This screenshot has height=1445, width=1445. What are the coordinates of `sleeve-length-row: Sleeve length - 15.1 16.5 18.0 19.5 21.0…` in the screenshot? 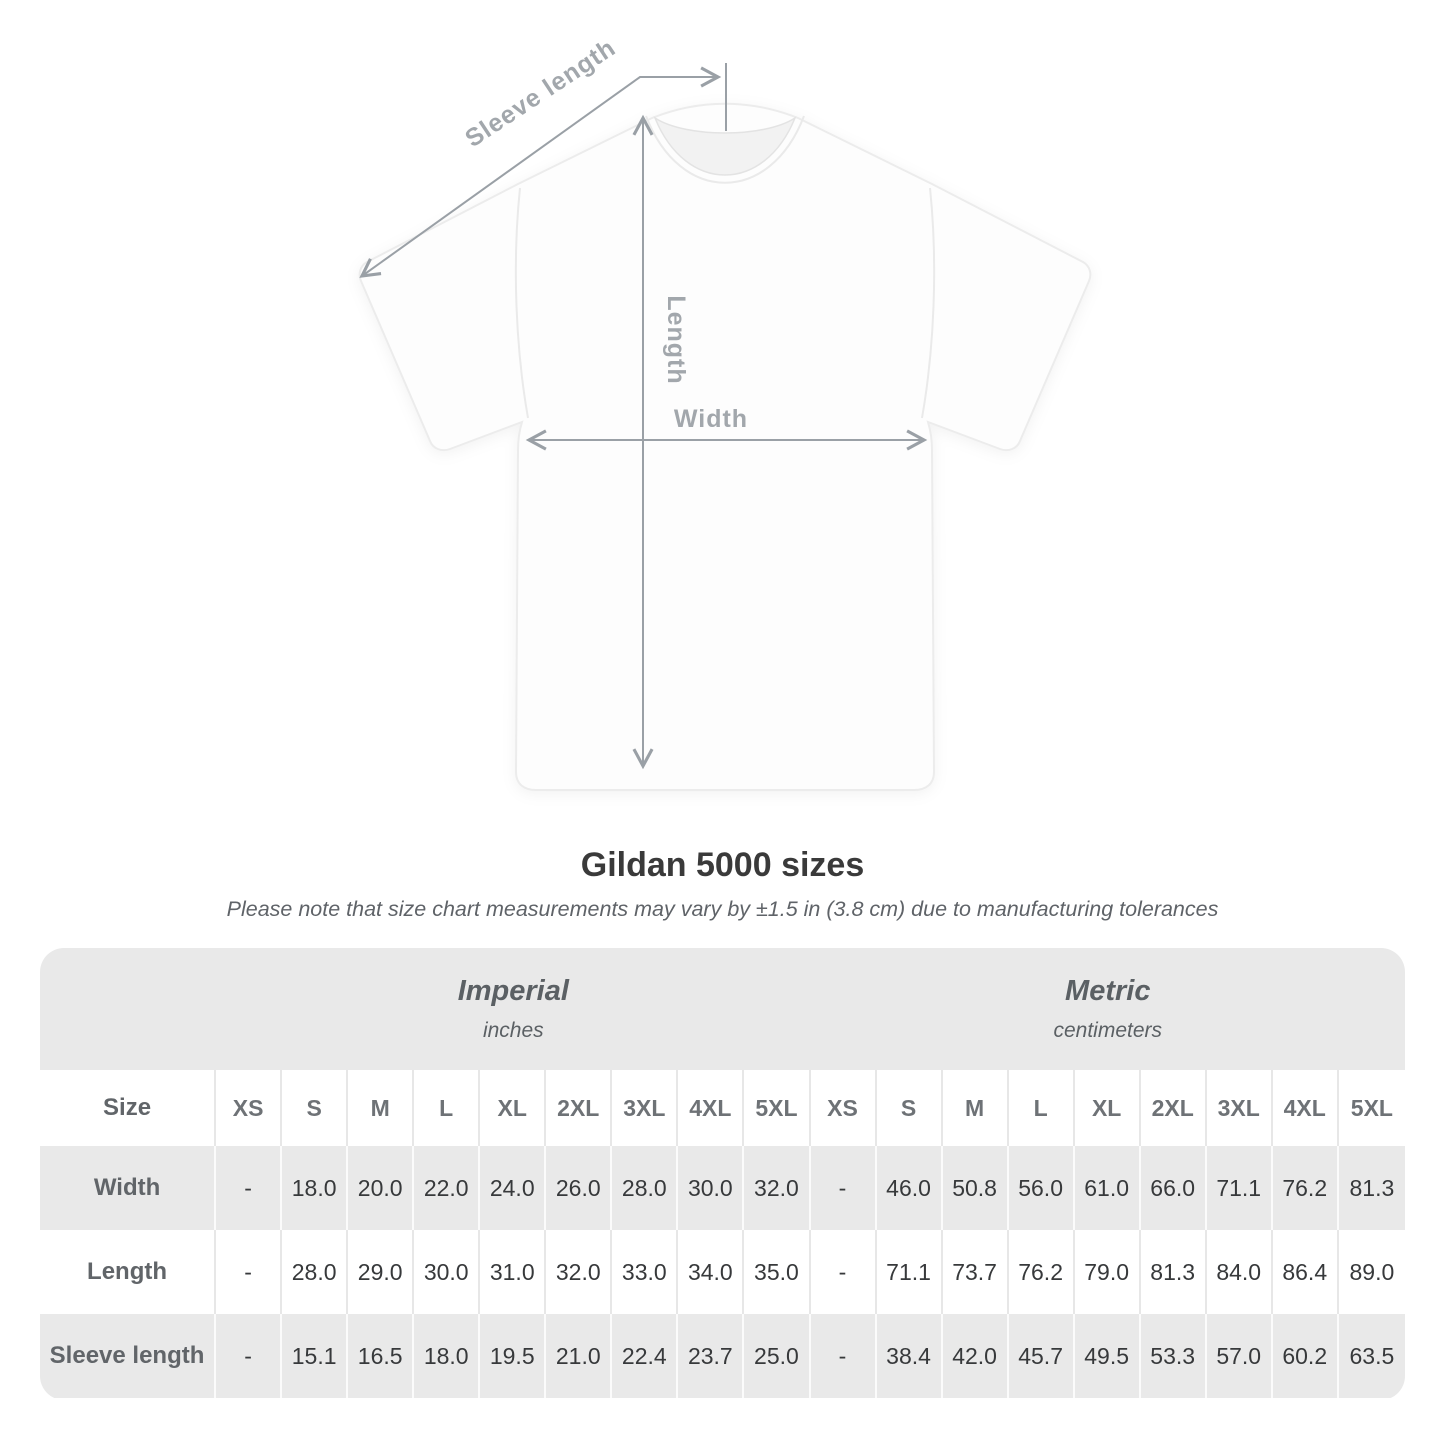 It's located at (722, 1356).